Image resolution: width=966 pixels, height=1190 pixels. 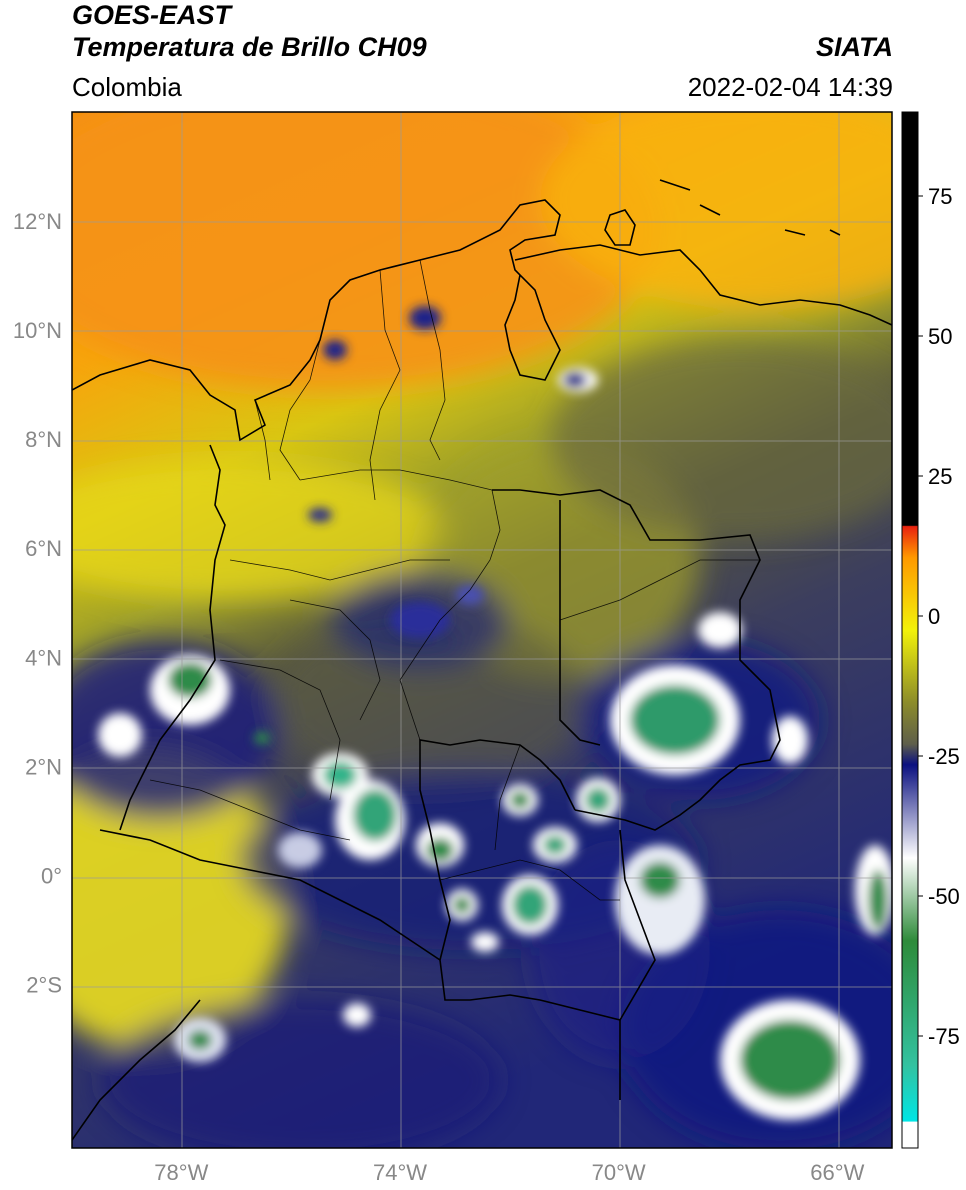 I want to click on datetime-label: 2022-02-04 14:39, so click(x=790, y=87).